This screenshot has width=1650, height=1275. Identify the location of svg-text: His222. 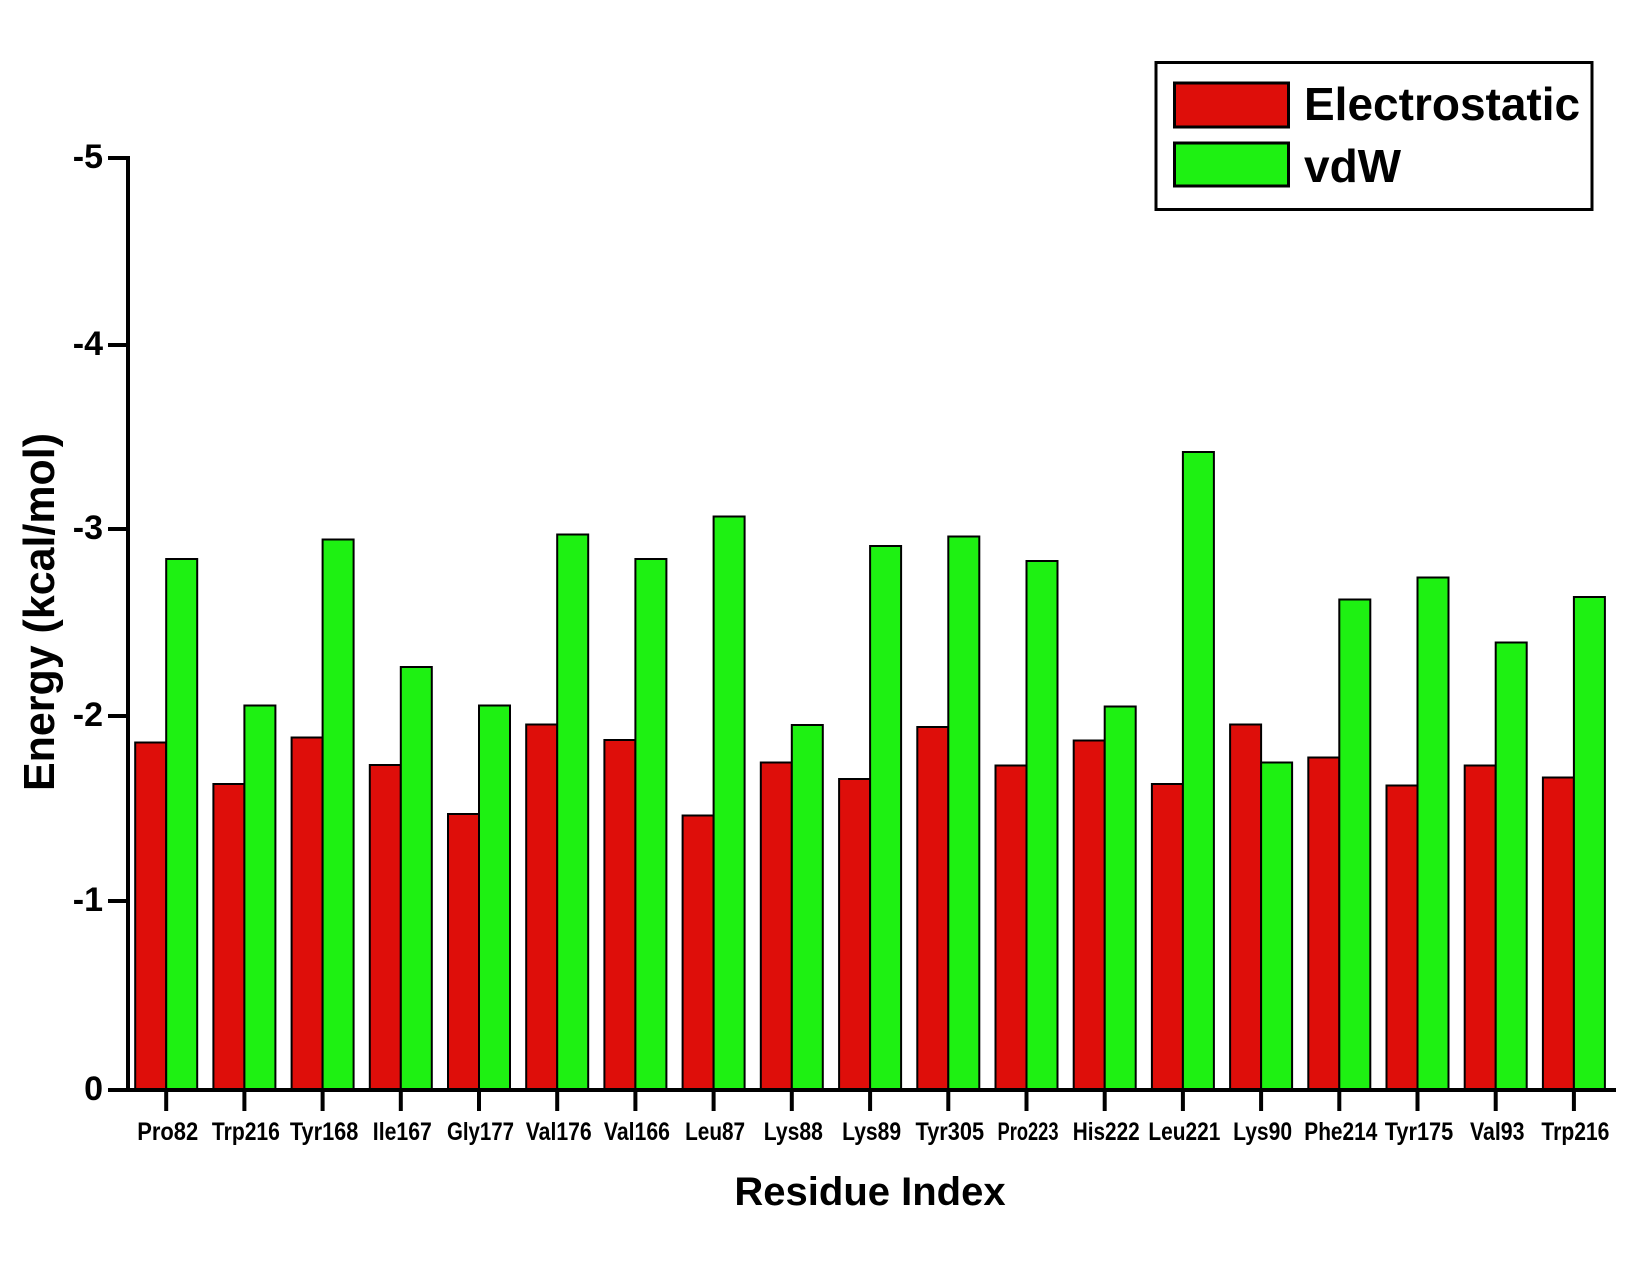
(1106, 1132).